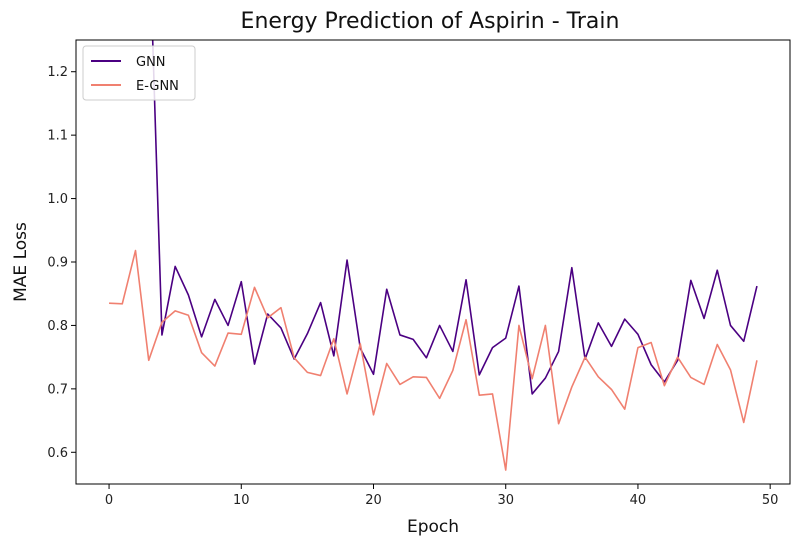  I want to click on x-axis-label: Epoch, so click(433, 527).